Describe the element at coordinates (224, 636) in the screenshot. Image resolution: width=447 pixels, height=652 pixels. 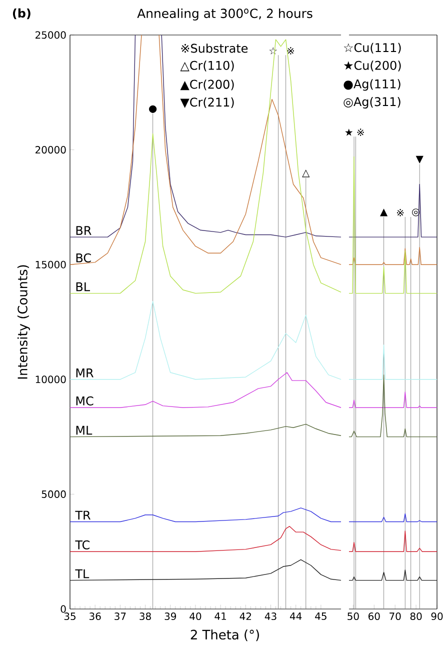
I see `x-axis-title: 2 Theta (°)` at that location.